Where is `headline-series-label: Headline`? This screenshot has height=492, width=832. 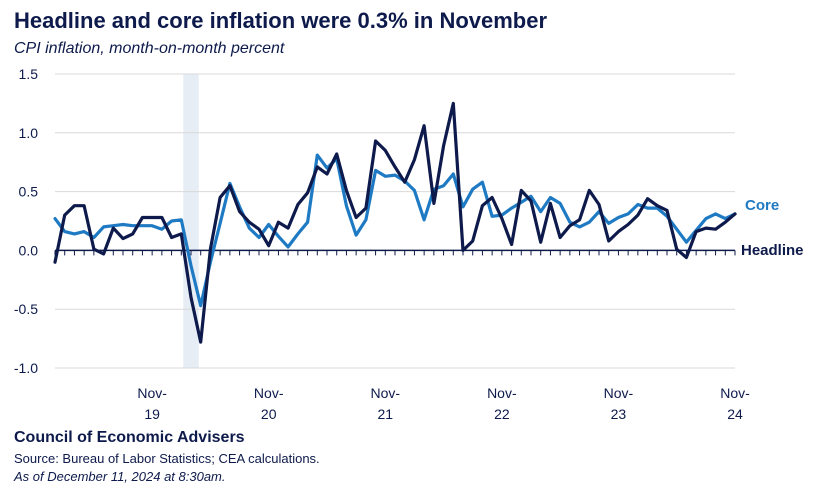 headline-series-label: Headline is located at coordinates (772, 250).